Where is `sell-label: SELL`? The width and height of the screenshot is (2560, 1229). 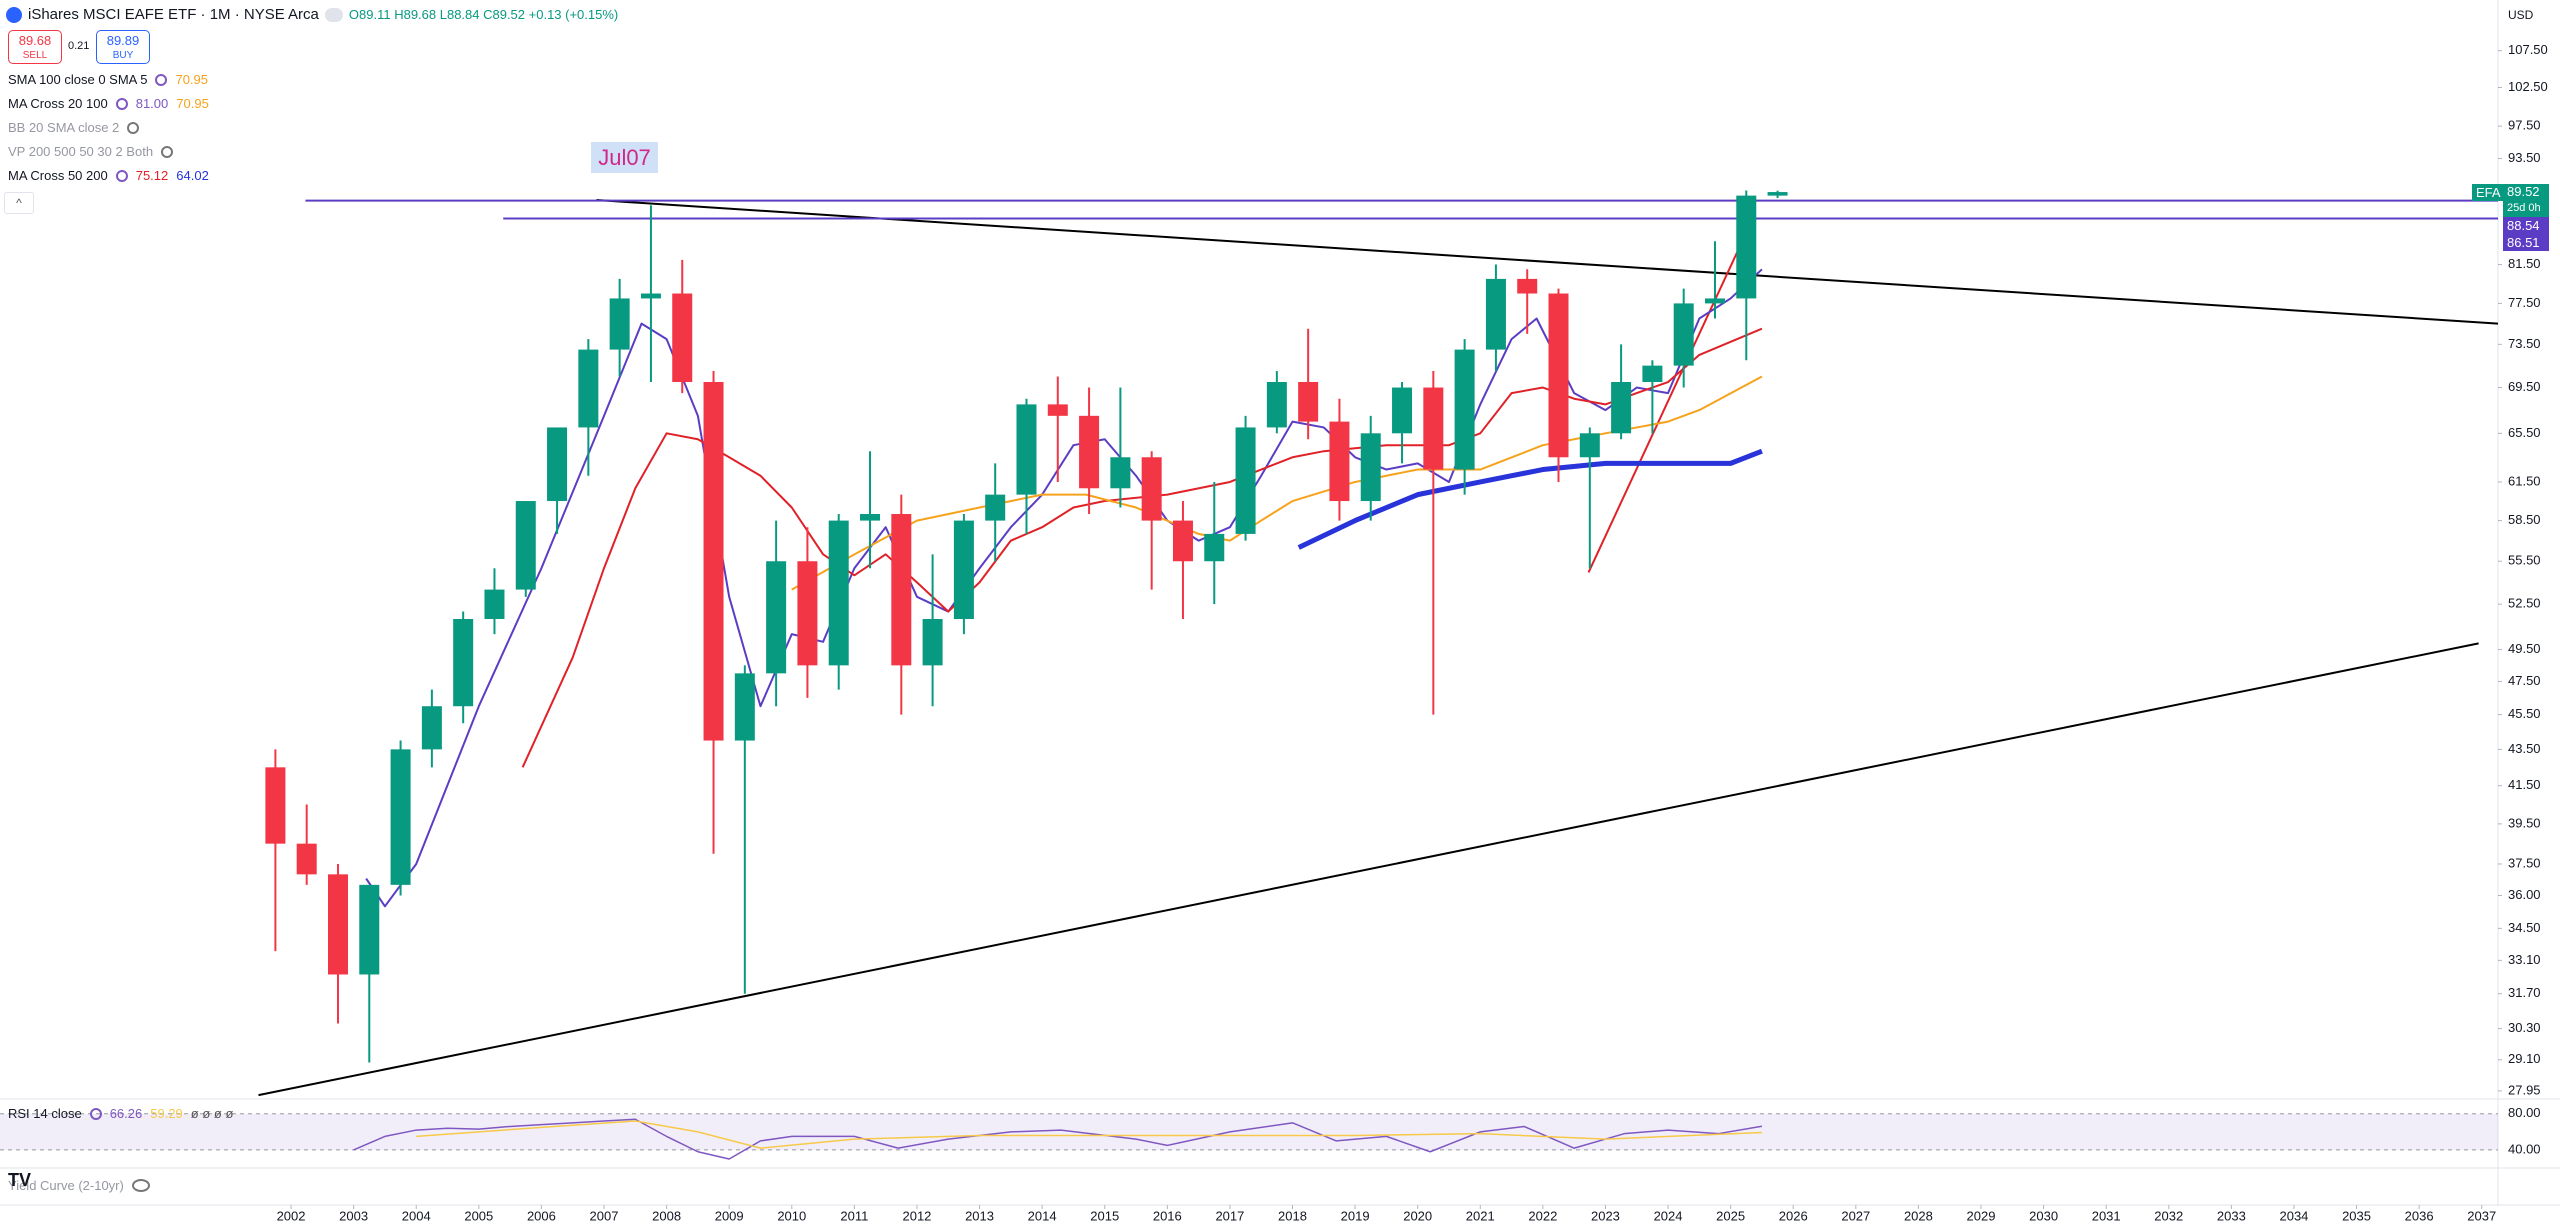 sell-label: SELL is located at coordinates (35, 55).